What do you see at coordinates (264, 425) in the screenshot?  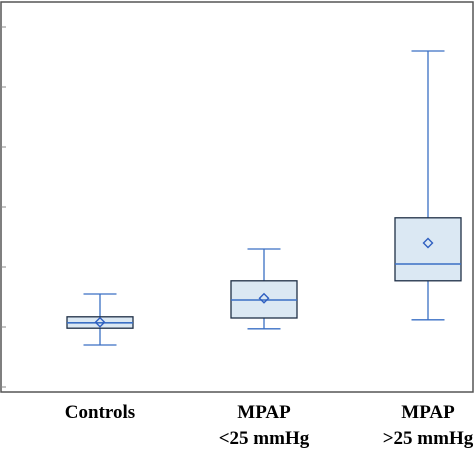 I see `category-label-1: MPAP <25 mmHg` at bounding box center [264, 425].